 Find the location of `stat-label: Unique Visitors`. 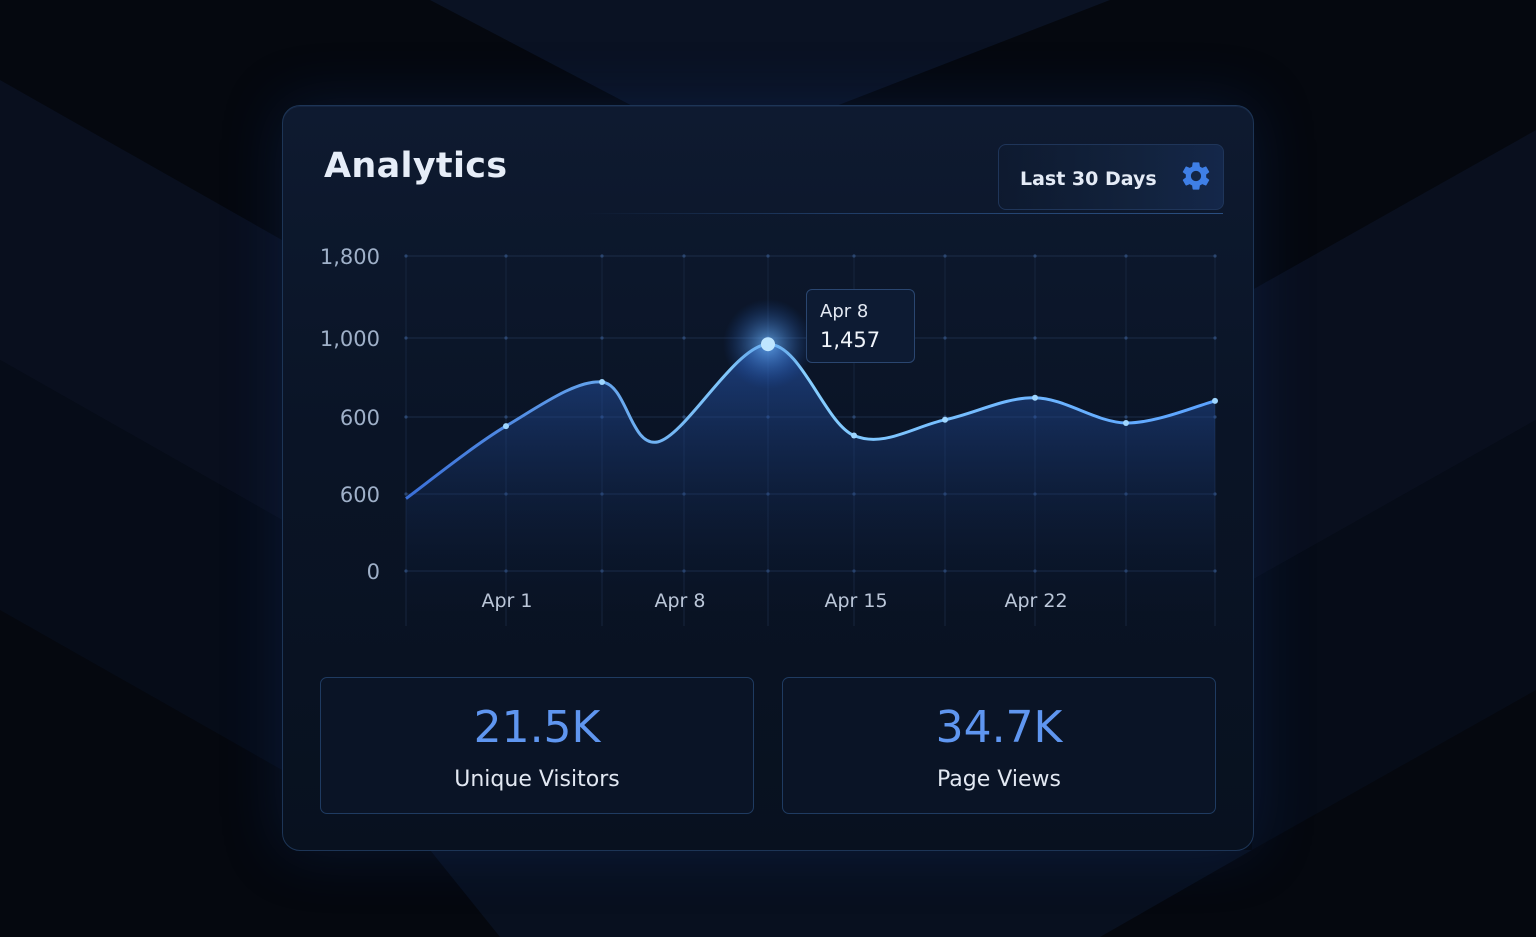

stat-label: Unique Visitors is located at coordinates (537, 779).